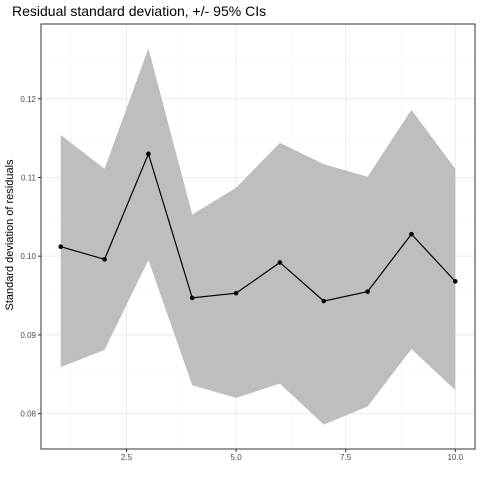 The width and height of the screenshot is (480, 480). I want to click on y-tick-label: 0.09, so click(28, 335).